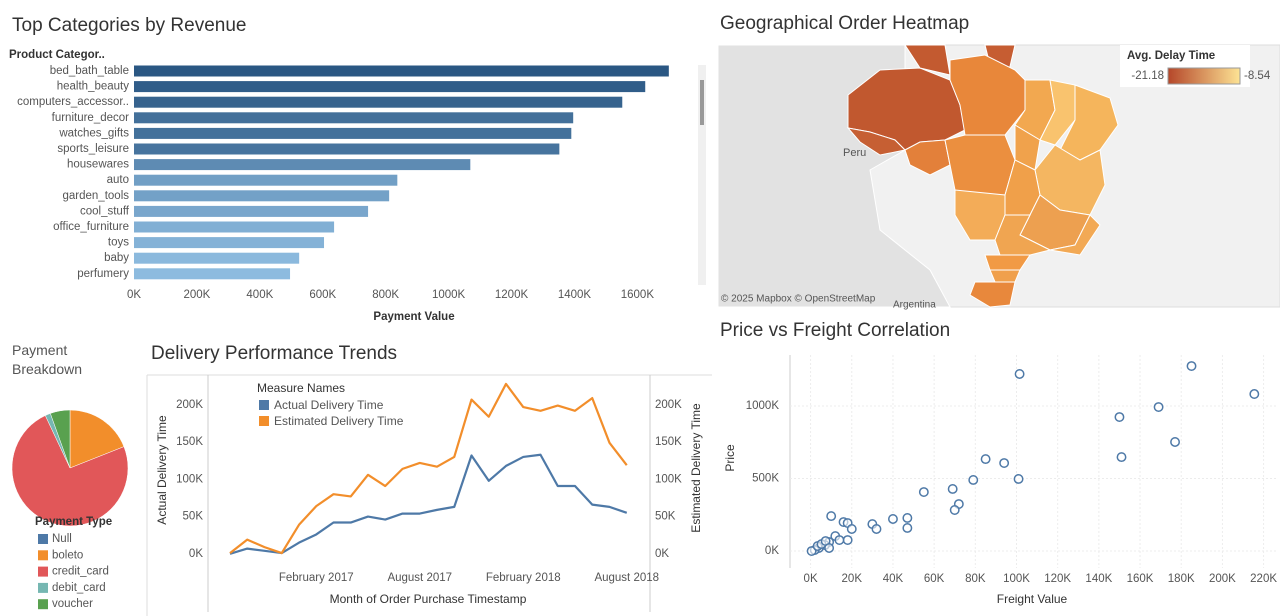  I want to click on legend-label: Null, so click(62, 539).